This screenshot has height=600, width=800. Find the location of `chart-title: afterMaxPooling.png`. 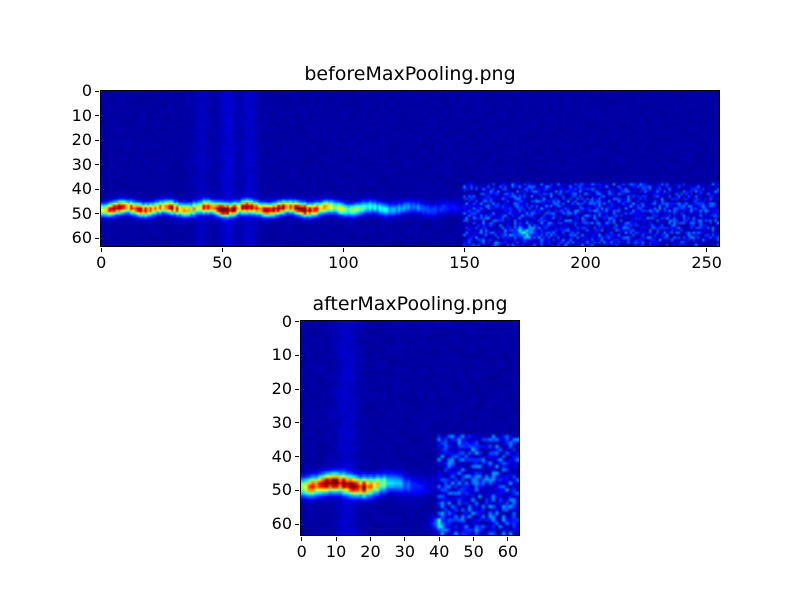

chart-title: afterMaxPooling.png is located at coordinates (410, 304).